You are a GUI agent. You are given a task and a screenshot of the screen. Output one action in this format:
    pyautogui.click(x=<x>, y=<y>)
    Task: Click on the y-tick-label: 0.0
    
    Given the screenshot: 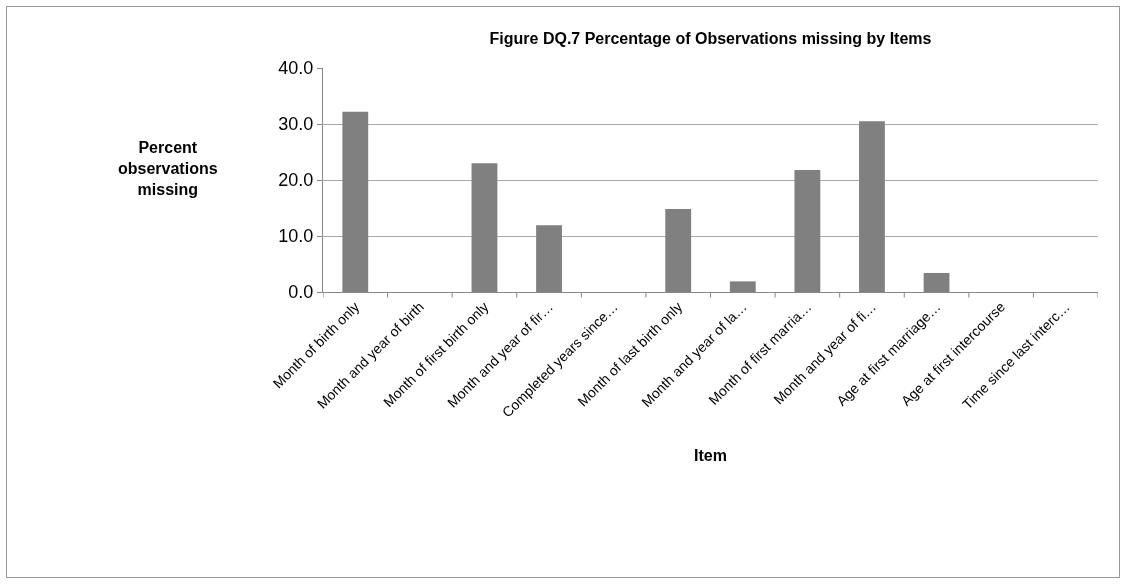 What is the action you would take?
    pyautogui.click(x=301, y=292)
    